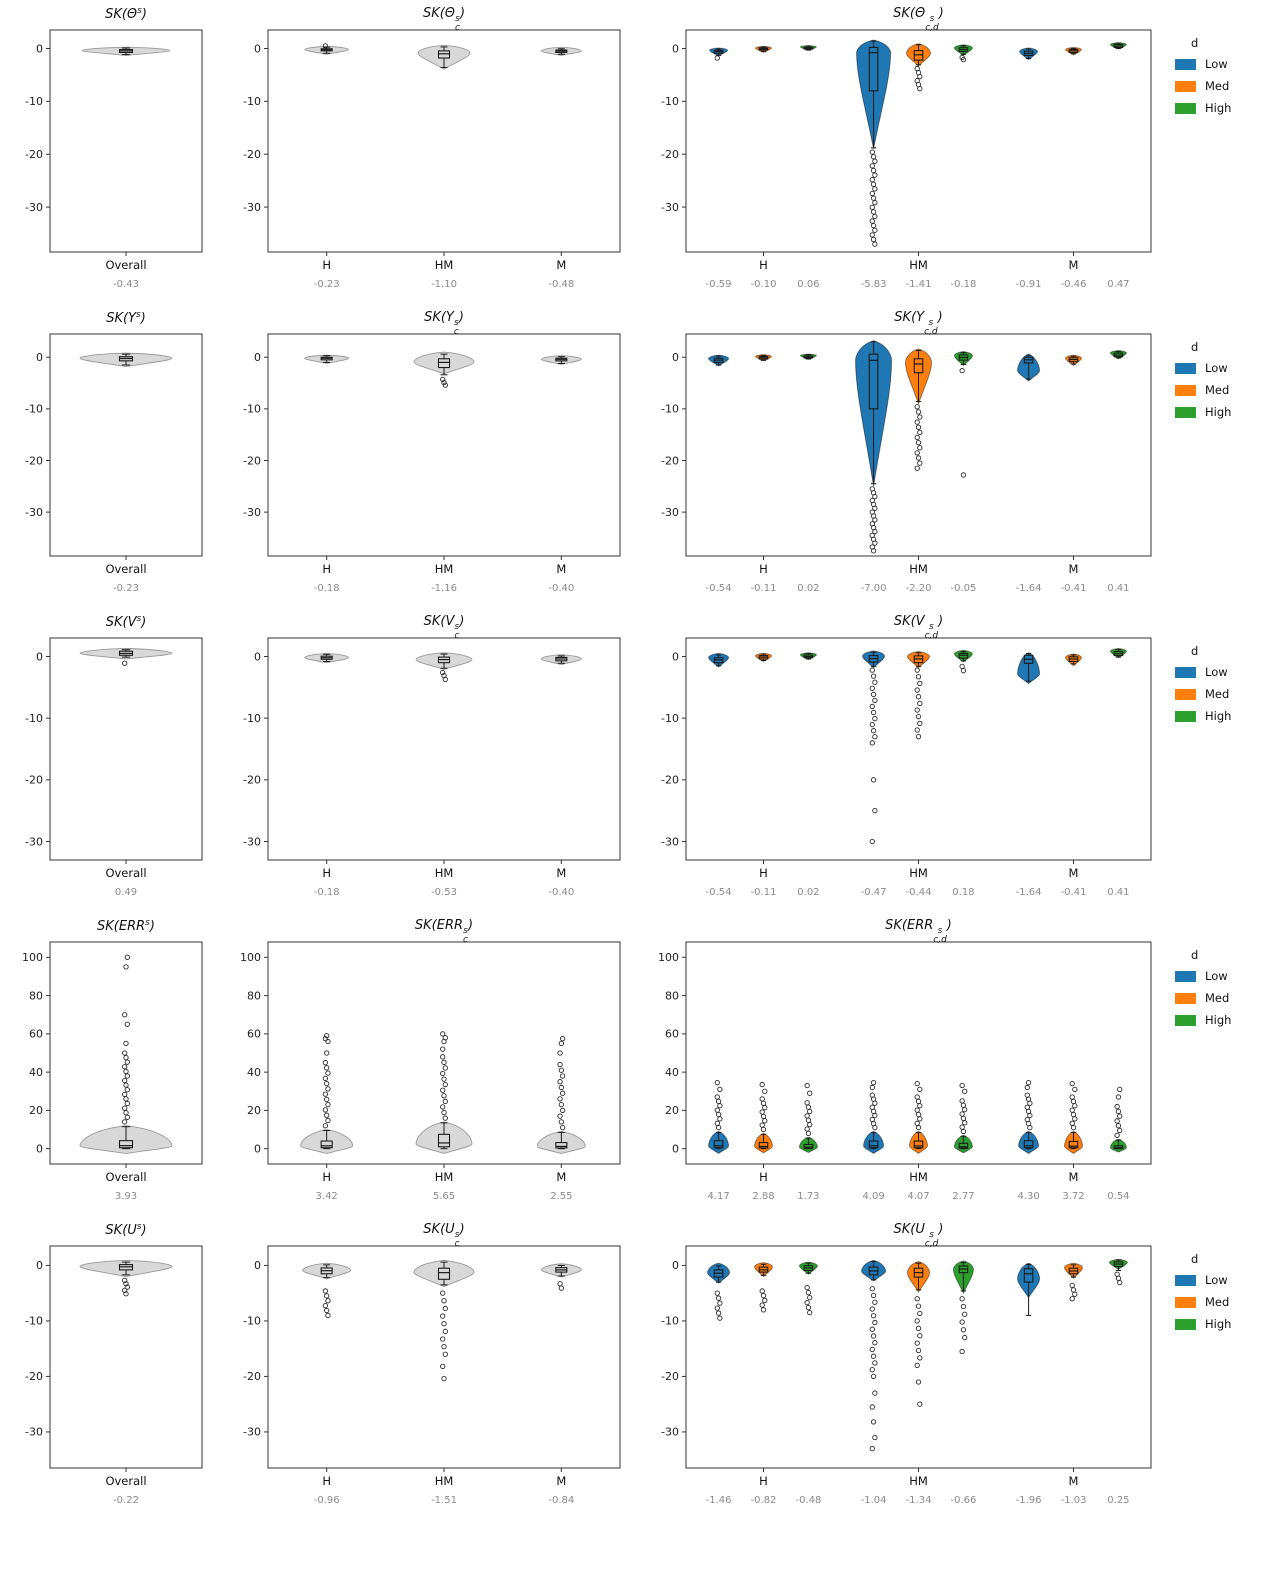  I want to click on subplot-canvas: 0 -10 -20 -30 H -0.23 HM -1.10 M -0.48, so click(432, 159).